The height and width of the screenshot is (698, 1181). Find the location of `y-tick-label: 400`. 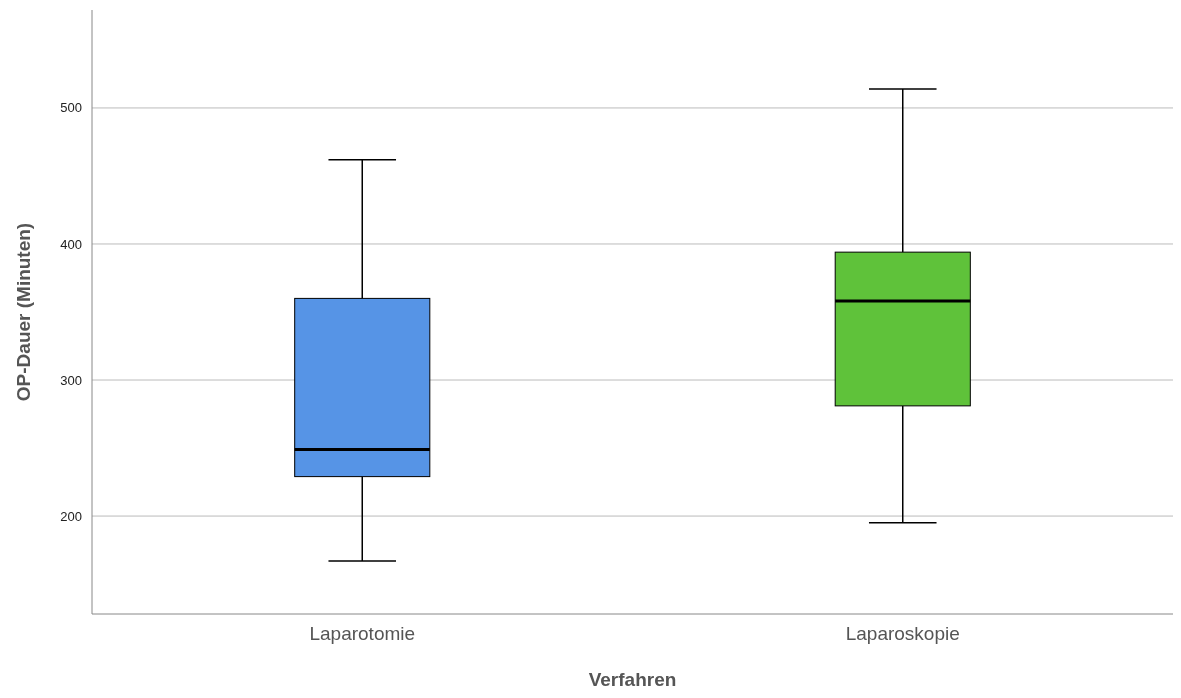

y-tick-label: 400 is located at coordinates (71, 244).